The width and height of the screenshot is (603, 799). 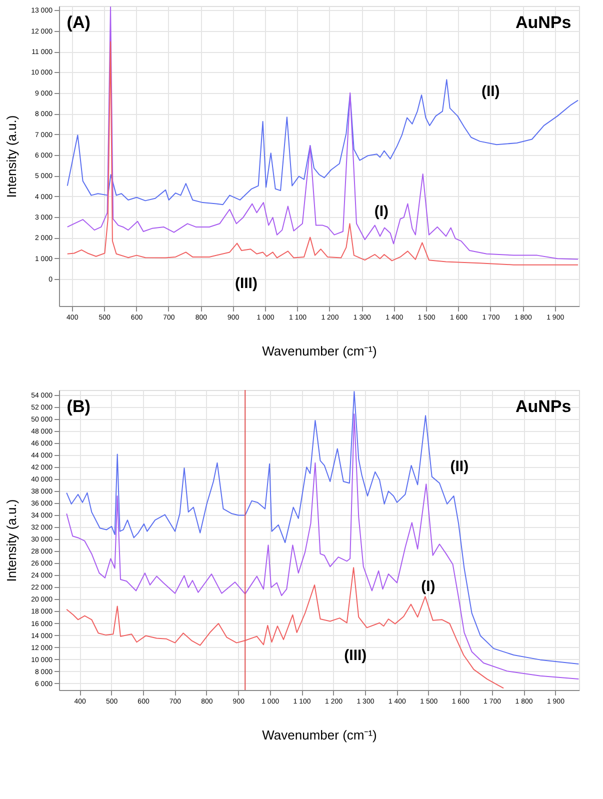 What do you see at coordinates (78, 406) in the screenshot?
I see `annotation: (B)` at bounding box center [78, 406].